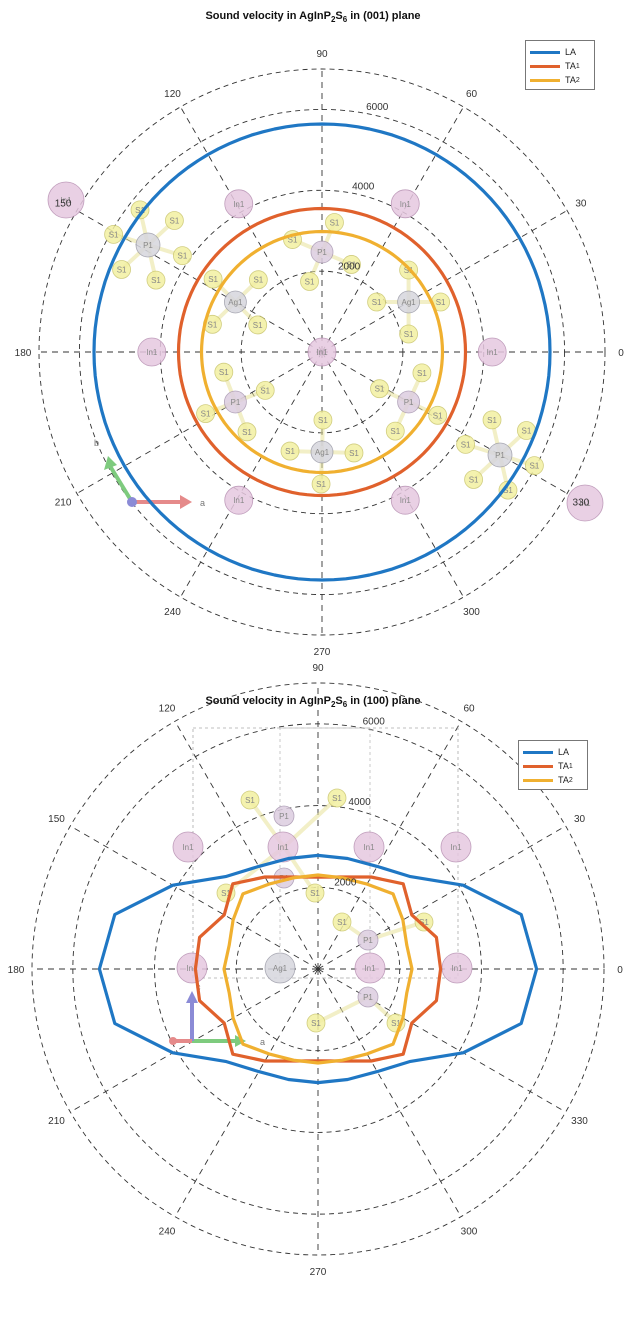  I want to click on axis-label-b: b, so click(96, 443).